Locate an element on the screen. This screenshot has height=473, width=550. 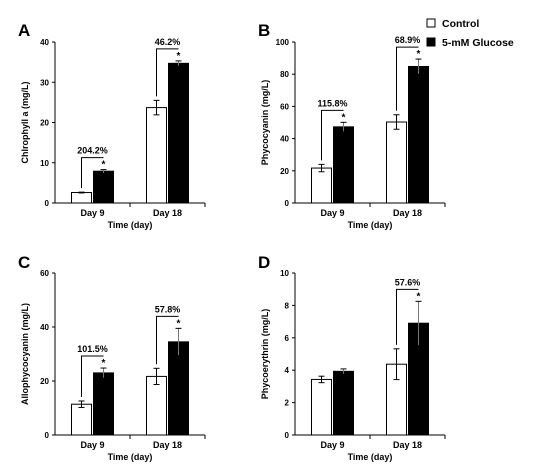
percent-label: 57.6% is located at coordinates (408, 282).